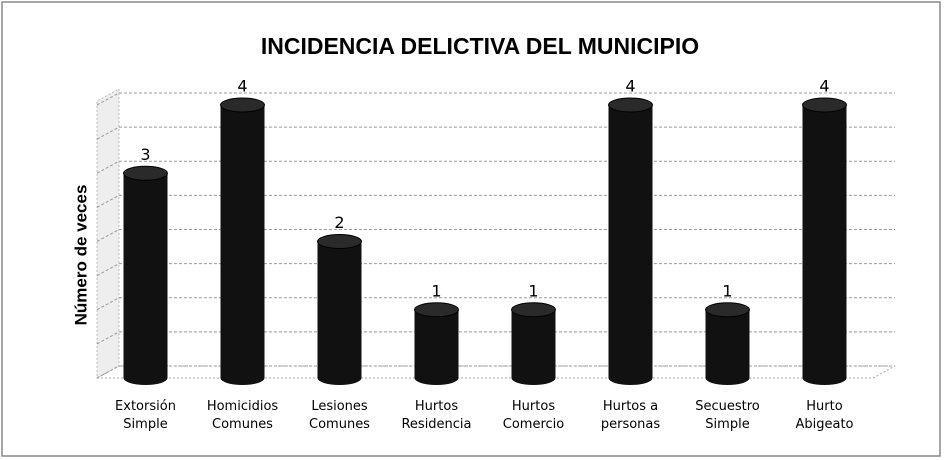 This screenshot has height=460, width=944. I want to click on x-tick-label: Lesiones Comunes, so click(339, 415).